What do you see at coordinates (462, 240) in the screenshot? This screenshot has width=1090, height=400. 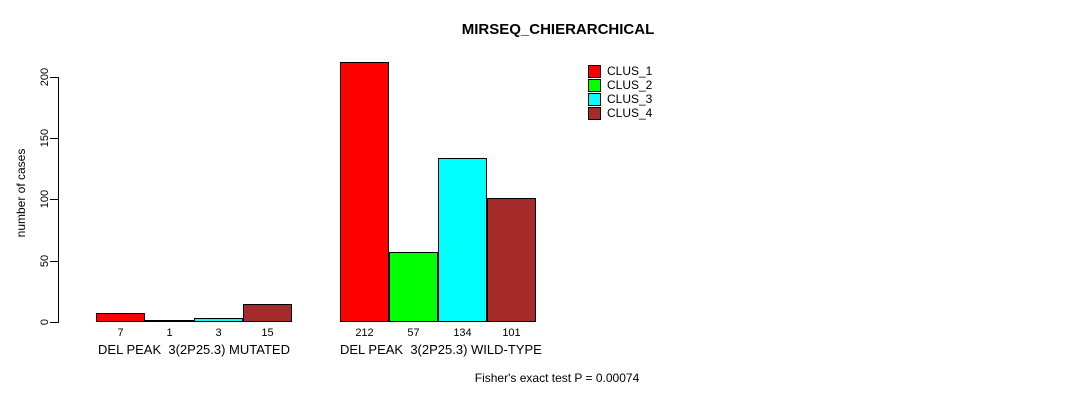 I see `bar-clus_3-group2` at bounding box center [462, 240].